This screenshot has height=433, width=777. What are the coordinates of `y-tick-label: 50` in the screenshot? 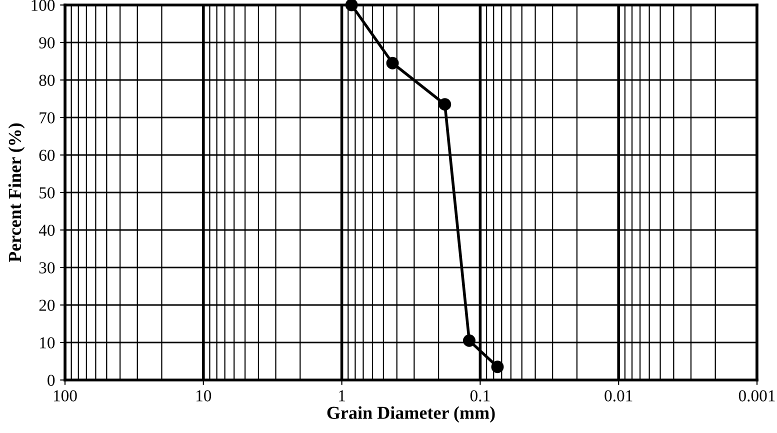 It's located at (47, 192).